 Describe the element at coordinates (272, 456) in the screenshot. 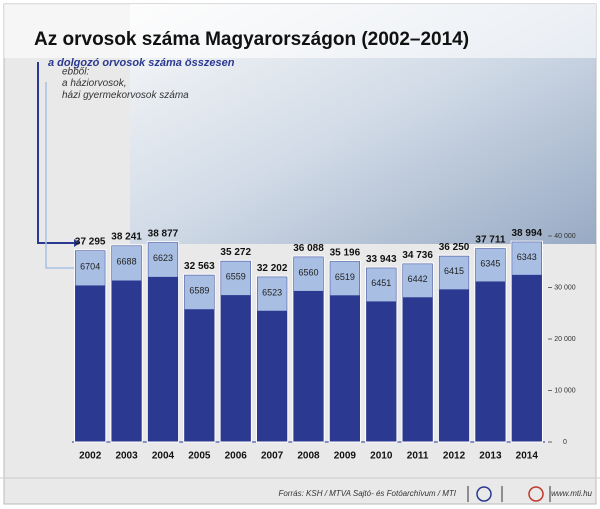

I see `x-tick-label: 2007` at that location.